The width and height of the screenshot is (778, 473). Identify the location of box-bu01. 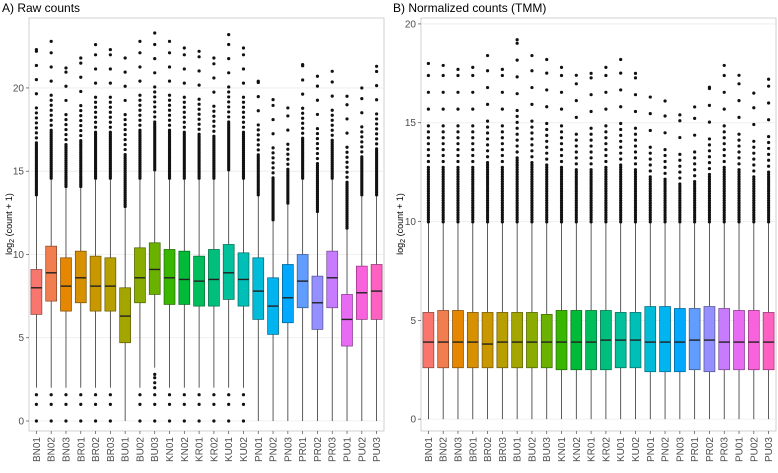
(517, 229).